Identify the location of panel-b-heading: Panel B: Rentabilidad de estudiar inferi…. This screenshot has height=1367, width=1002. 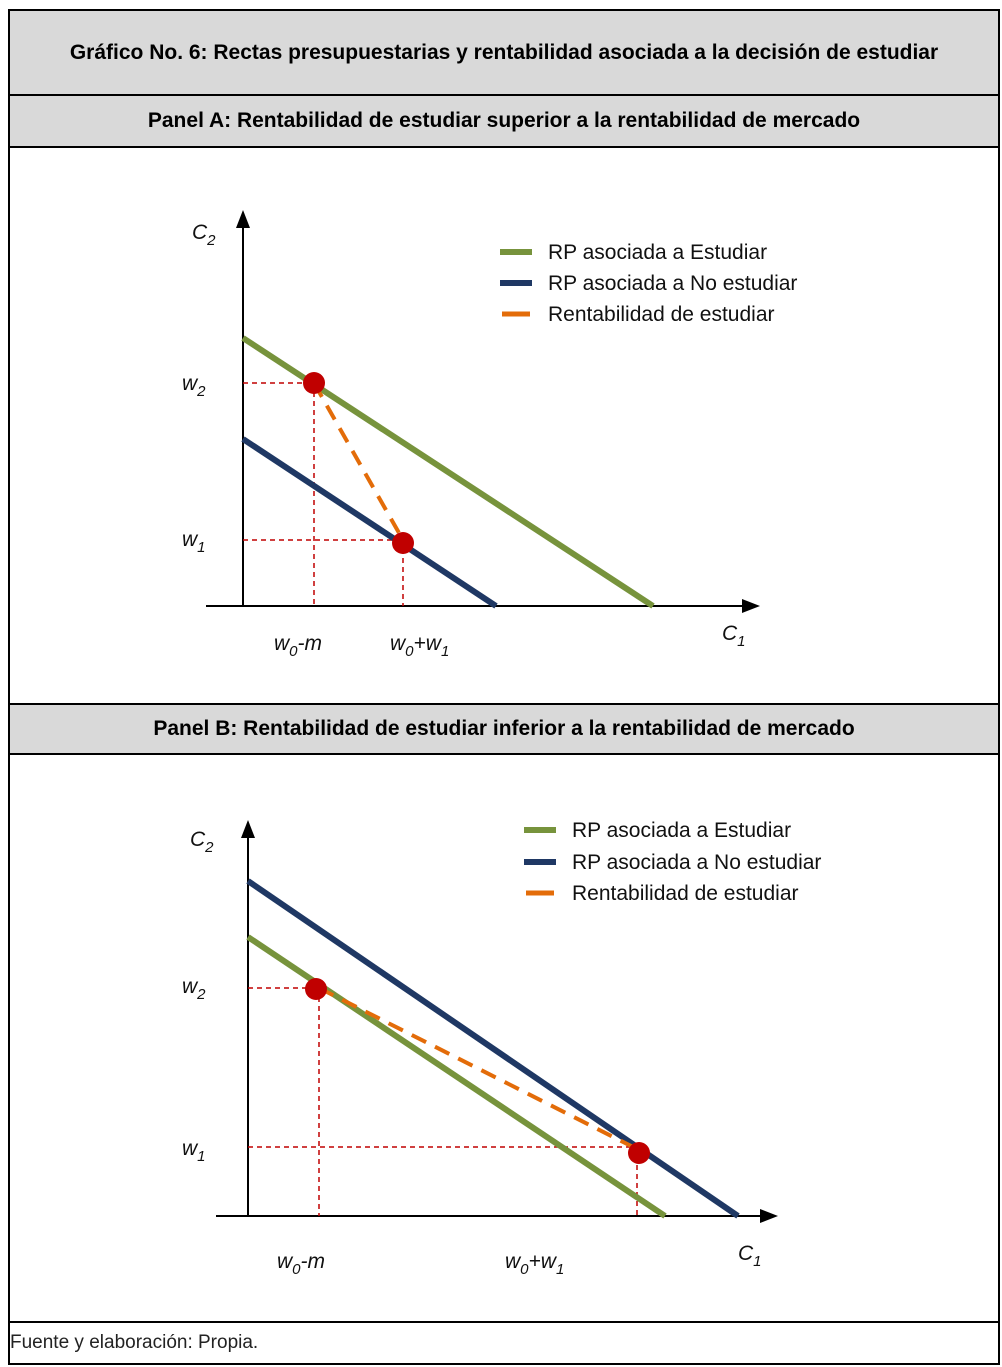
(504, 729).